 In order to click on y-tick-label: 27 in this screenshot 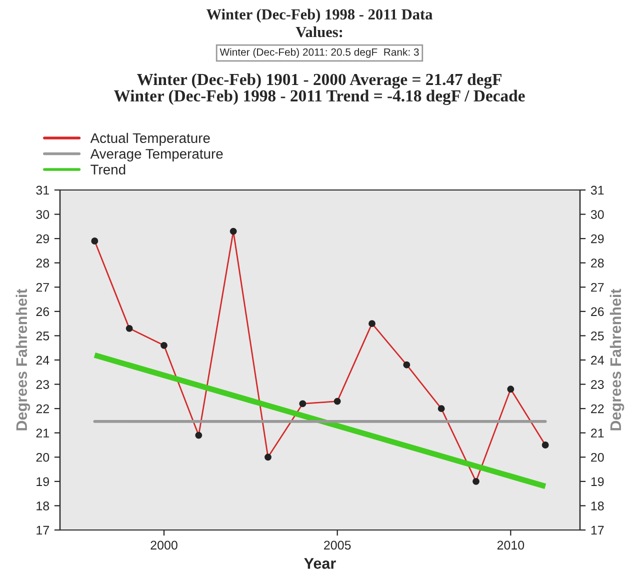, I will do `click(42, 287)`.